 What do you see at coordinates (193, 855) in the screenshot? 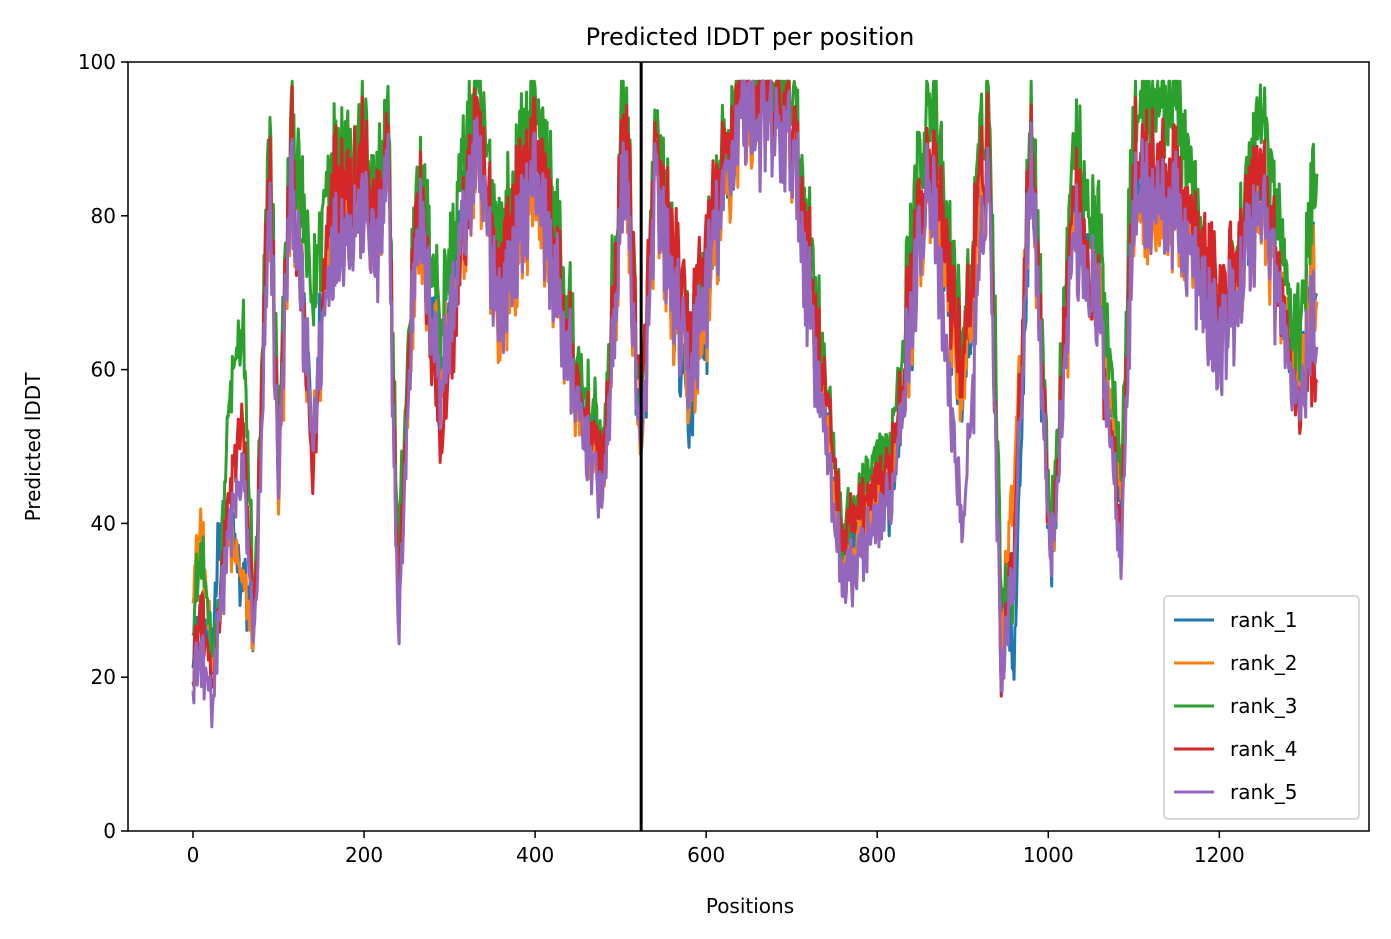
I see `x-tick-label: 0` at bounding box center [193, 855].